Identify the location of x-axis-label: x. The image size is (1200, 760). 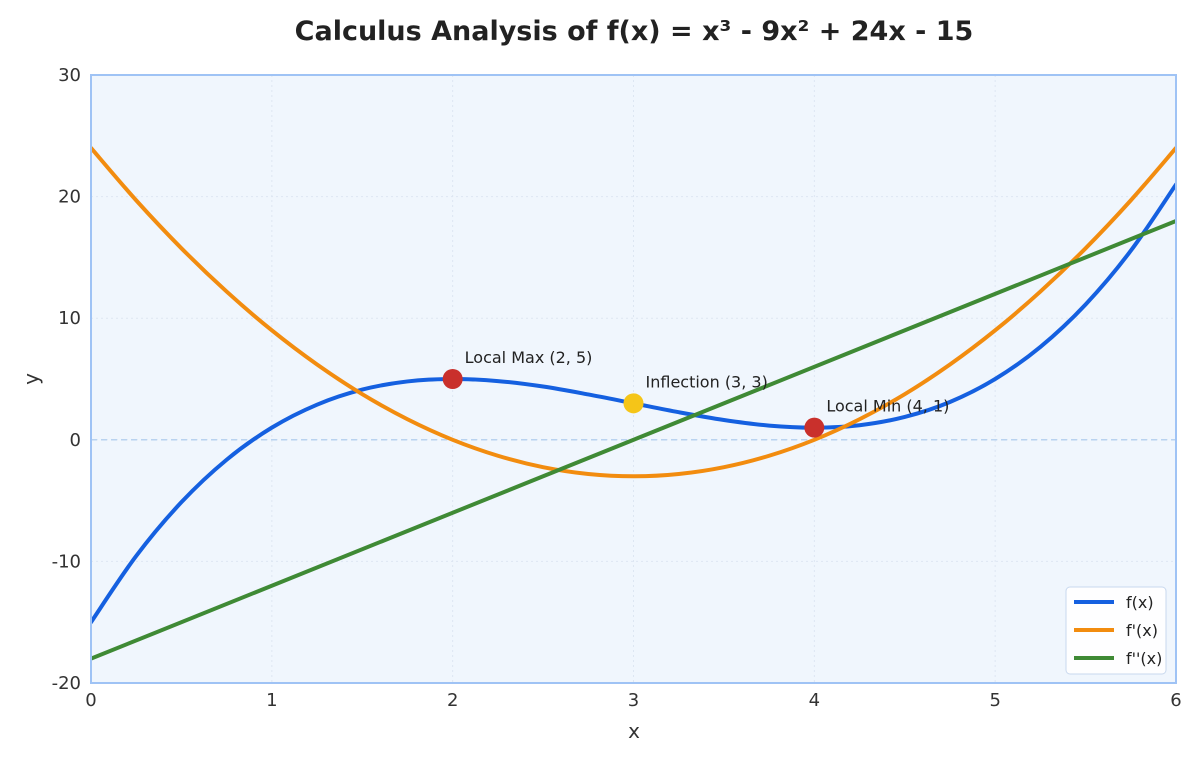
(634, 731).